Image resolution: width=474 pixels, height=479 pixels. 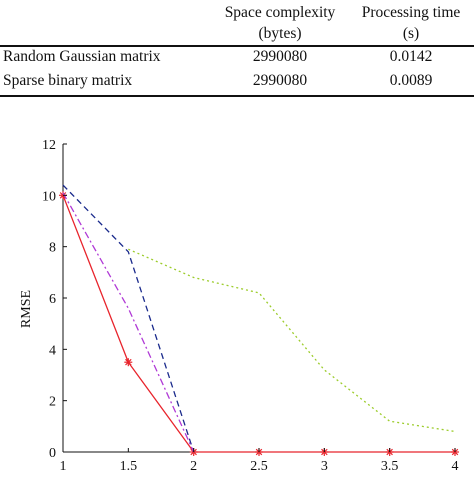 I want to click on y-tick-label: 2, so click(x=52, y=402).